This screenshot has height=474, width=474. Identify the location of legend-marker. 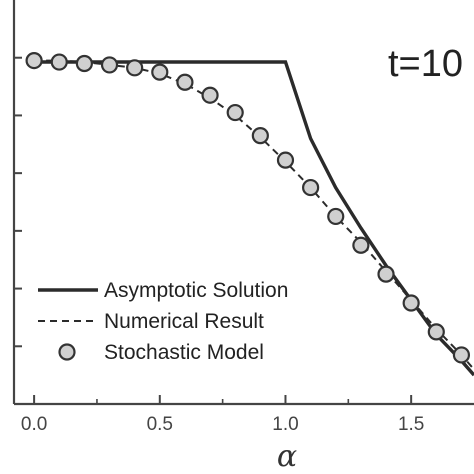
(67, 352).